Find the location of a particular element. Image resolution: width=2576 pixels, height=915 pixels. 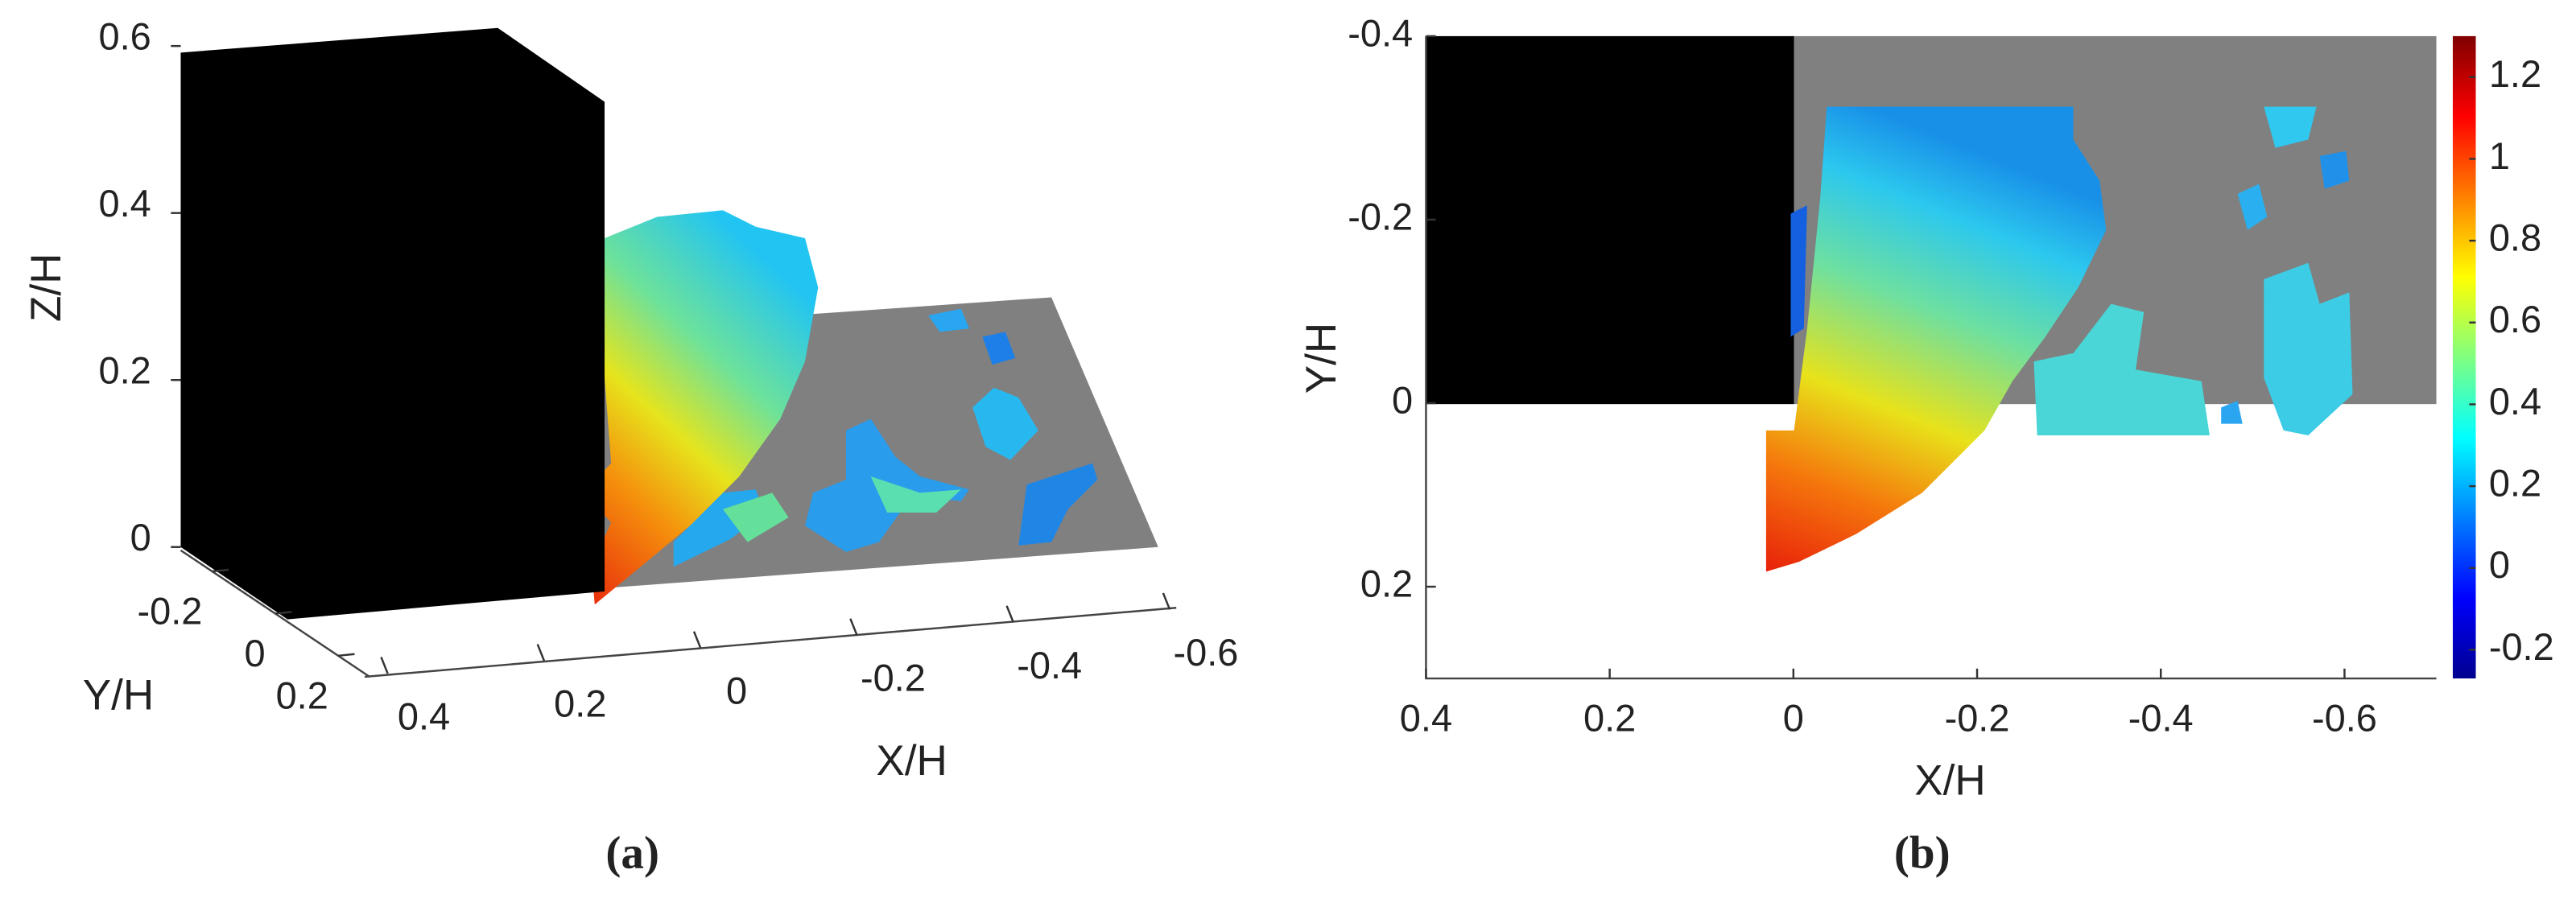

z-tick-label: 0.4 is located at coordinates (125, 204).